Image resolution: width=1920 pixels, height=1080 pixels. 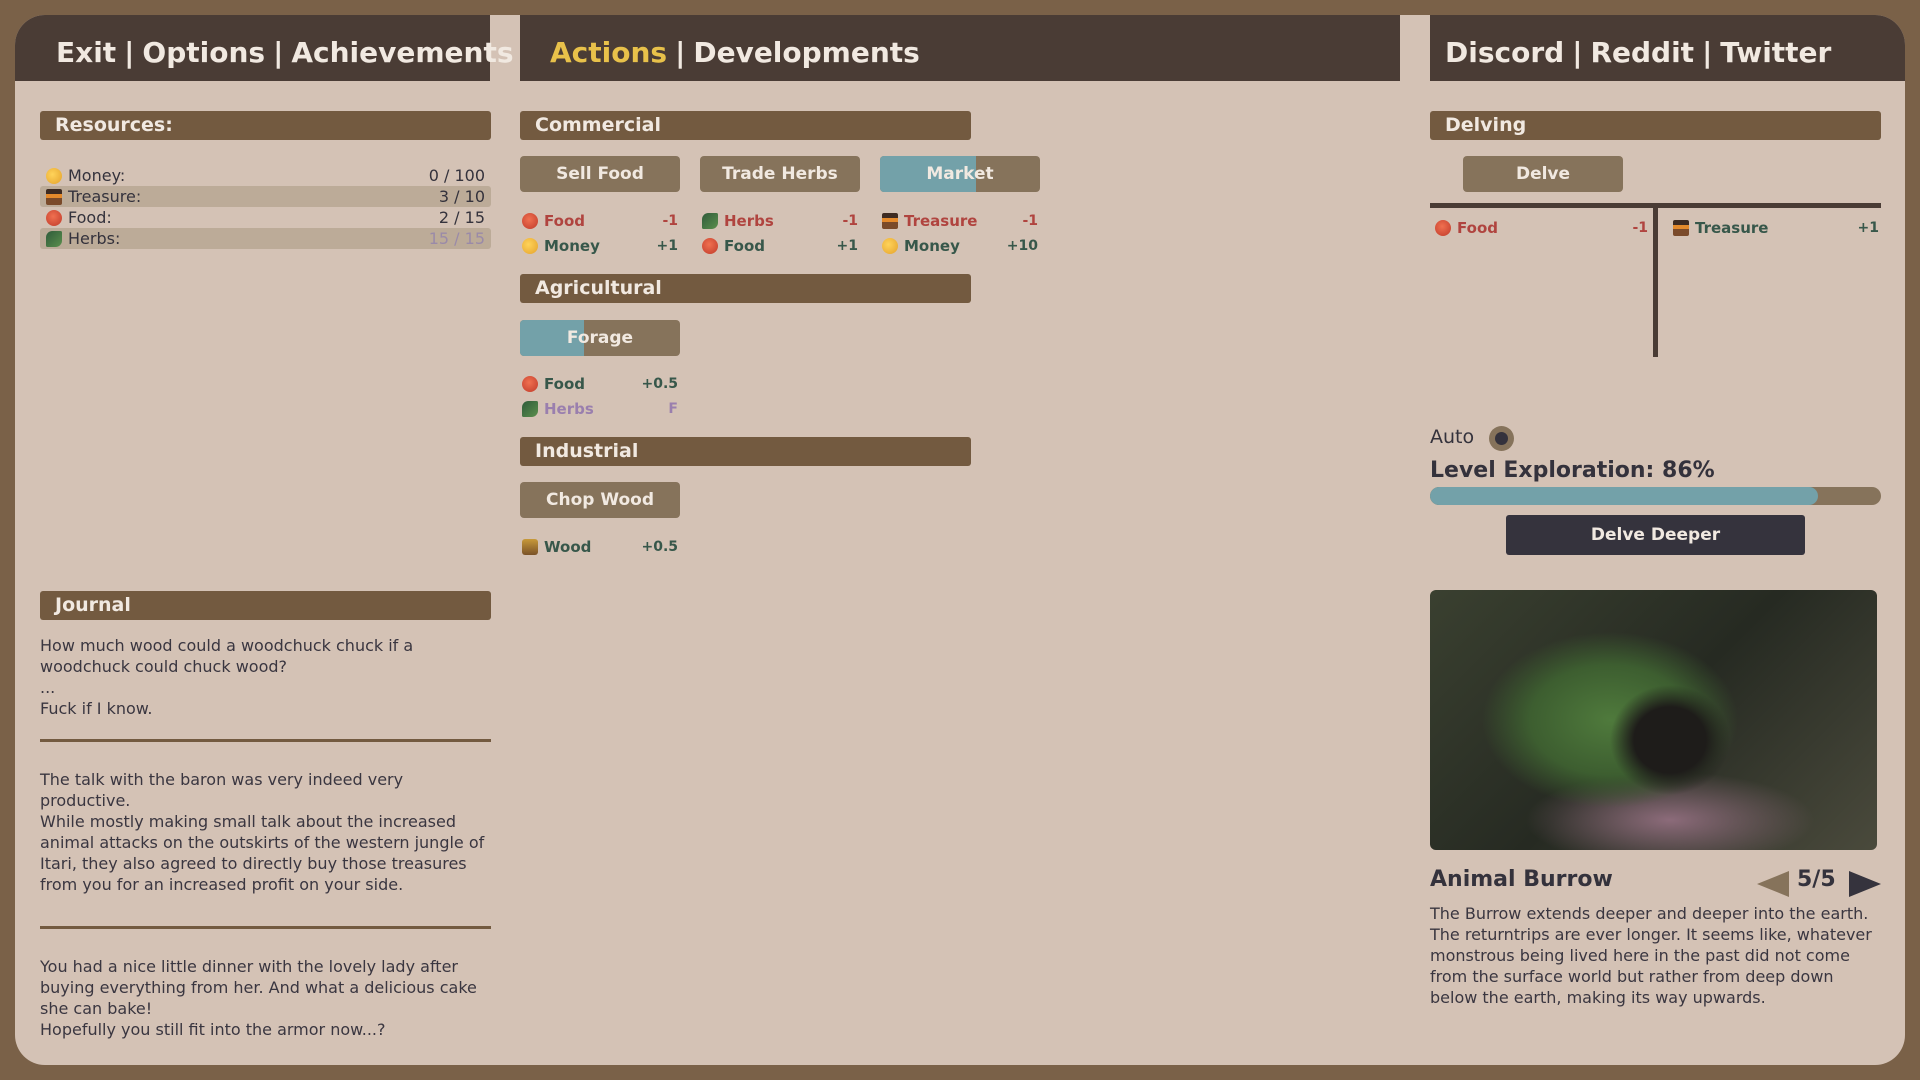 What do you see at coordinates (1505, 52) in the screenshot?
I see `discord-link: Discord` at bounding box center [1505, 52].